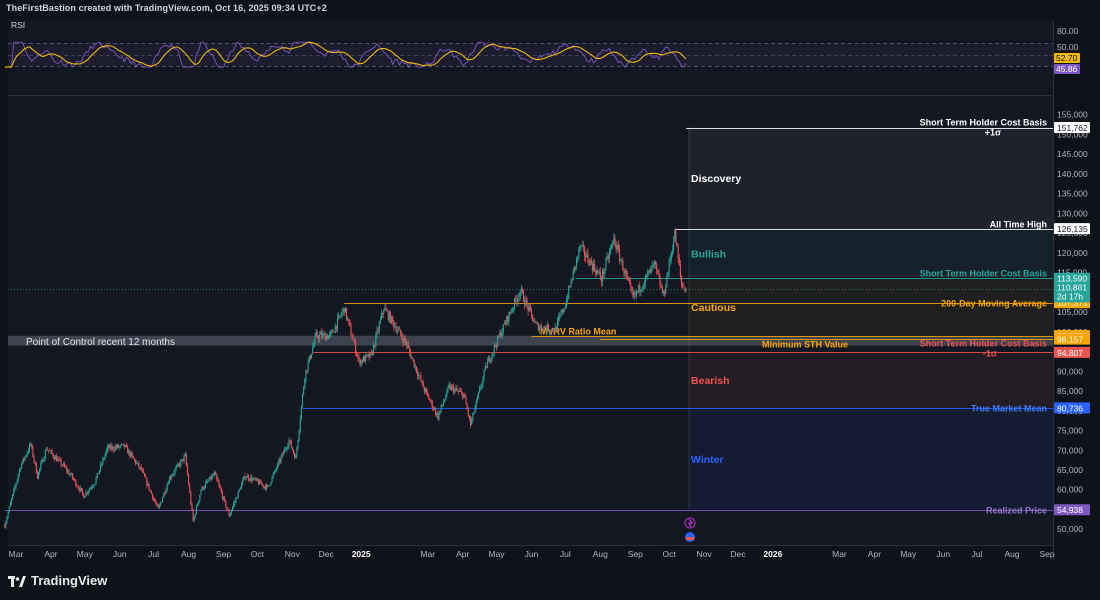 This screenshot has height=600, width=1100. What do you see at coordinates (1070, 510) in the screenshot?
I see `price-tag: 54,938` at bounding box center [1070, 510].